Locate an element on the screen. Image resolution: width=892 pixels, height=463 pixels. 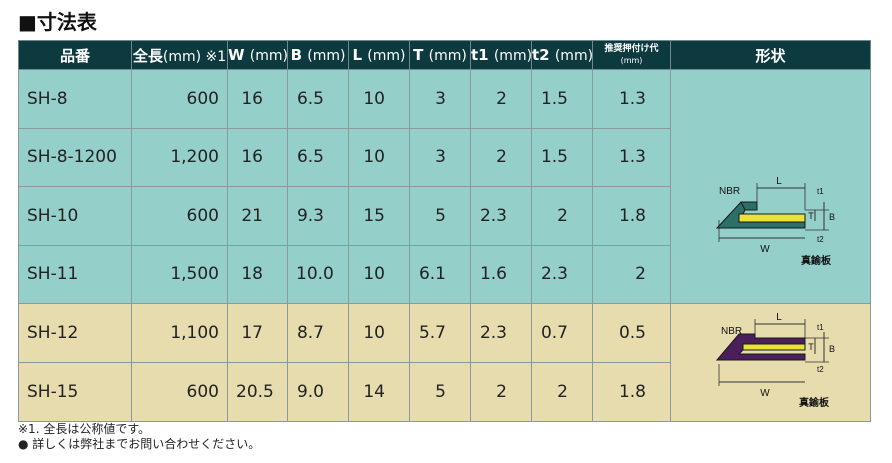
cell-part-no: SH-12 is located at coordinates (75, 333).